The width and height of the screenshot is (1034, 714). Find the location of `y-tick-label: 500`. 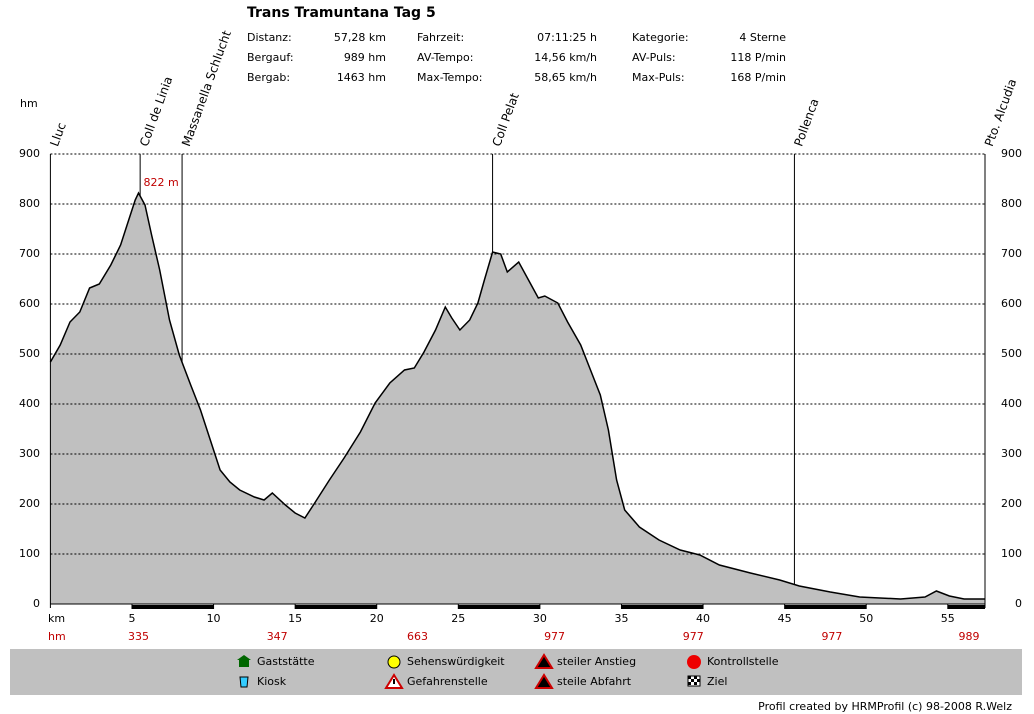

y-tick-label: 500 is located at coordinates (29, 353).